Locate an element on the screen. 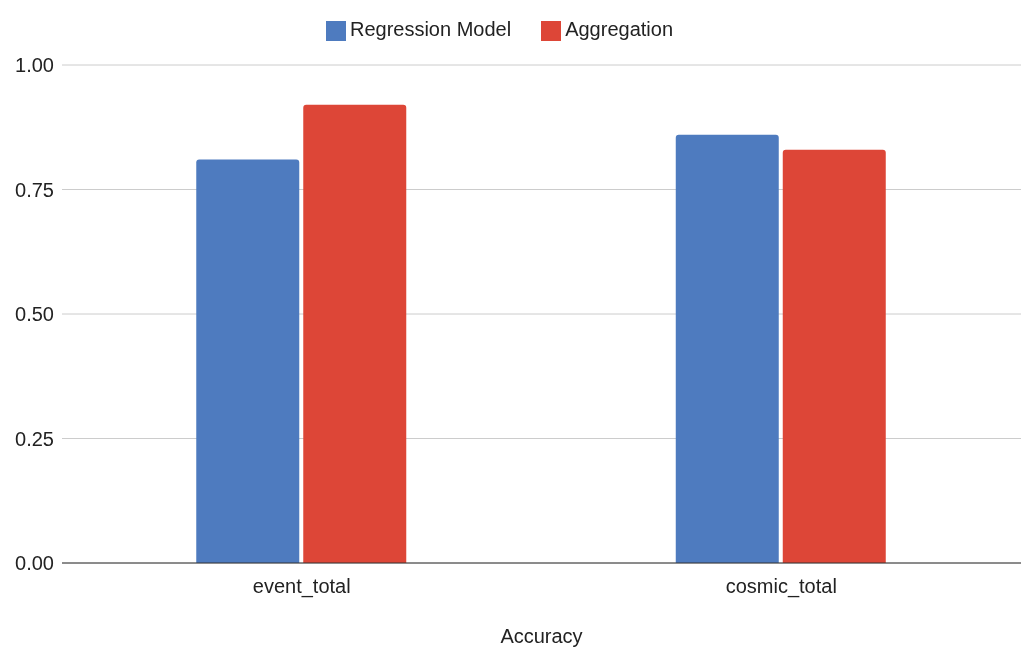  y-tick-label: 0.75 is located at coordinates (34, 189).